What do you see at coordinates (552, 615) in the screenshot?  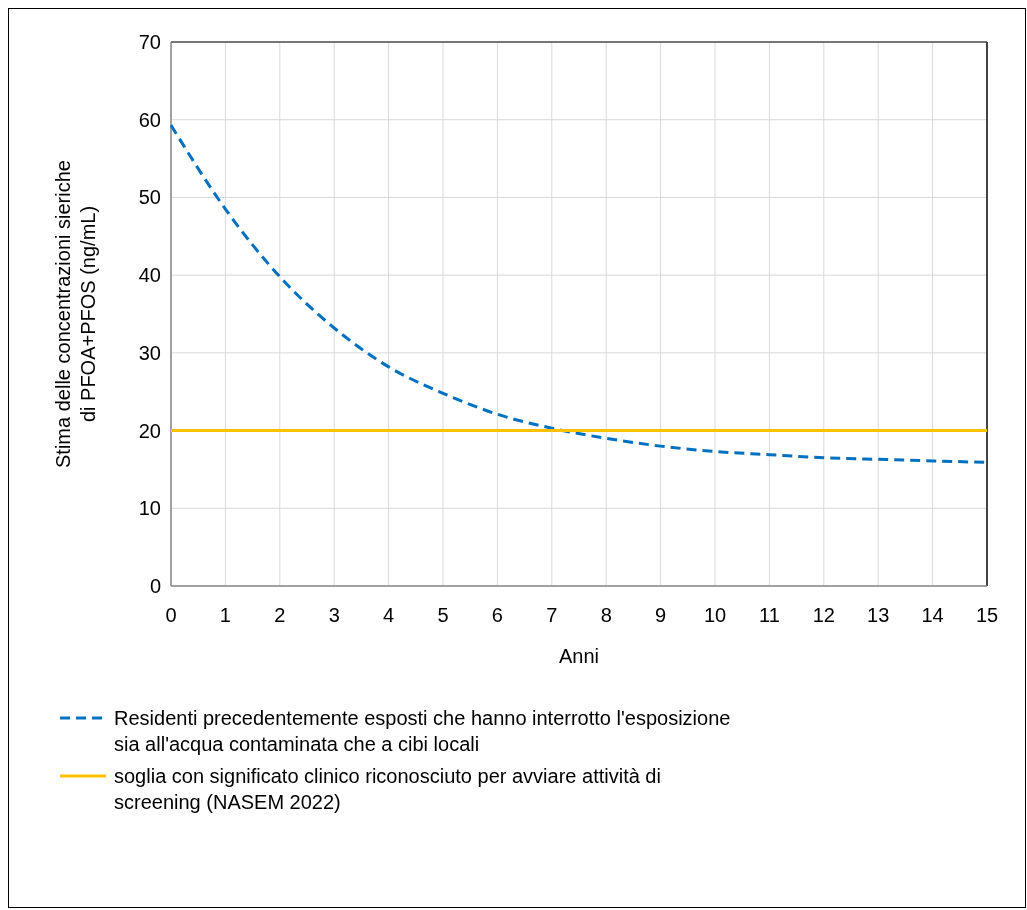 I see `x-tick-label: 7` at bounding box center [552, 615].